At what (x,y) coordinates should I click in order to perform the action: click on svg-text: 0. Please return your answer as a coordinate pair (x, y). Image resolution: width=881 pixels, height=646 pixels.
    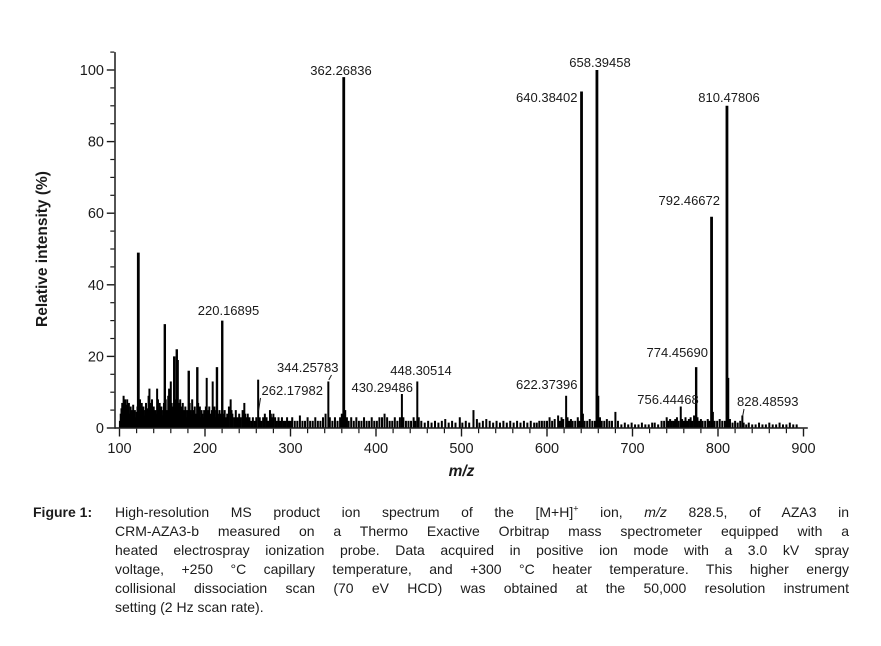
    Looking at the image, I should click on (100, 429).